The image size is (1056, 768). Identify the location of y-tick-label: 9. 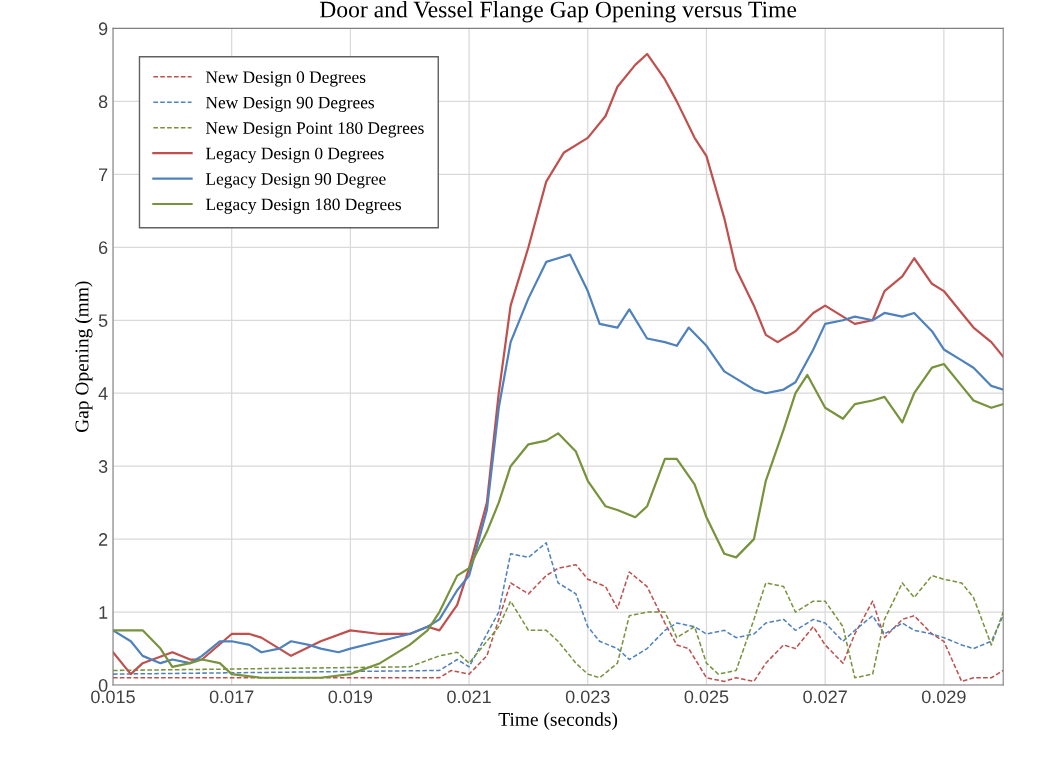
(103, 29).